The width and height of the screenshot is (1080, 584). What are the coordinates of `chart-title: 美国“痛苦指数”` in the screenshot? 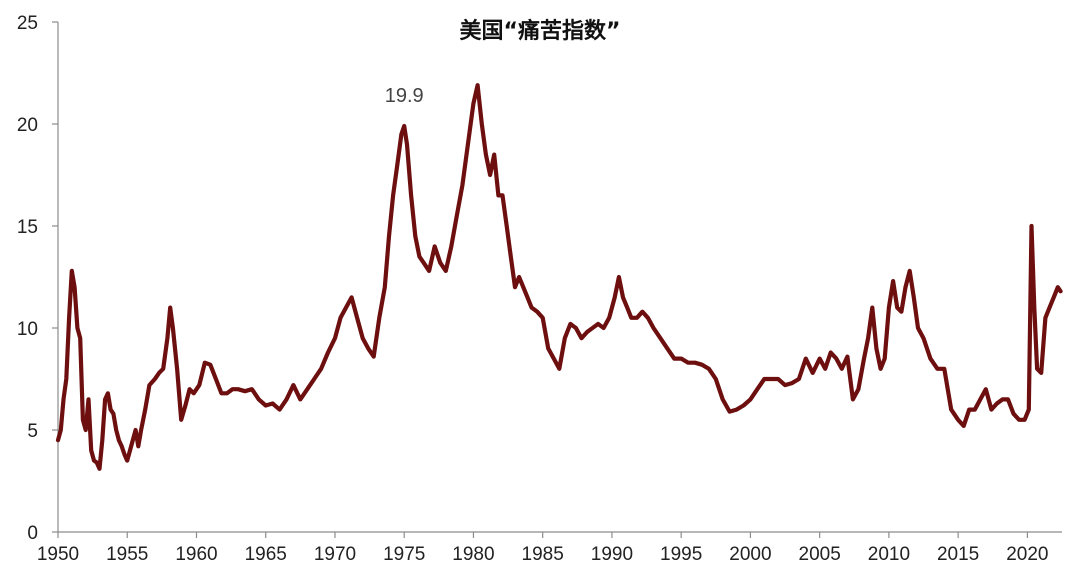 It's located at (540, 31).